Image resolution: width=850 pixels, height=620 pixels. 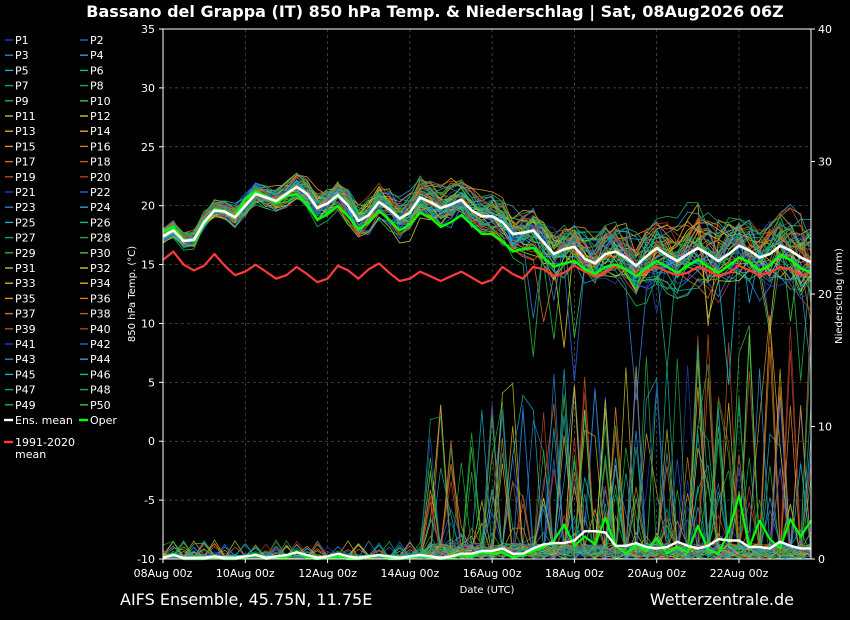 What do you see at coordinates (22, 101) in the screenshot?
I see `legend-label: P9` at bounding box center [22, 101].